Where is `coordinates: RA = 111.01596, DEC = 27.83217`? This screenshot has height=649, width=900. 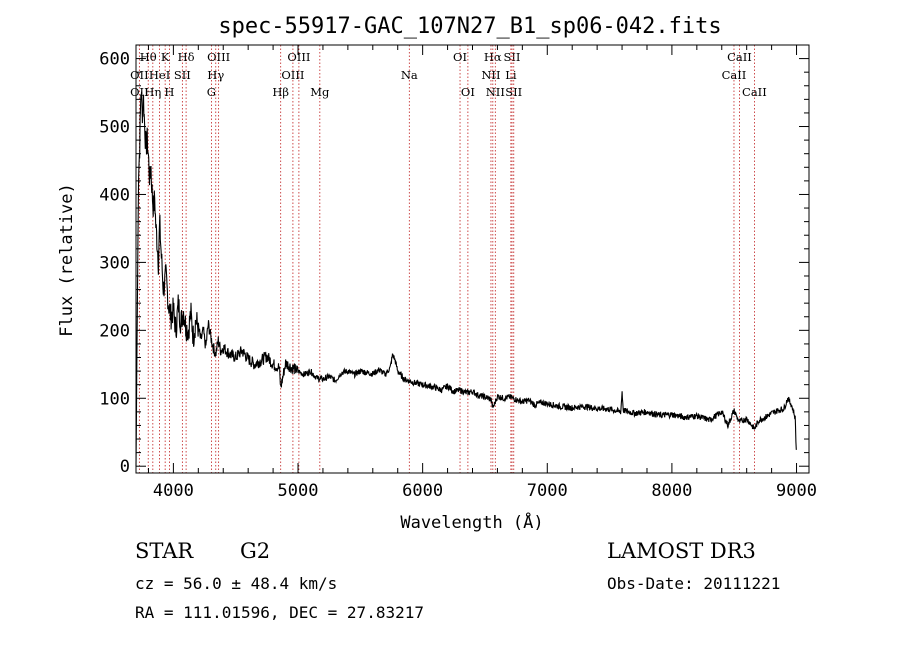 coordinates: RA = 111.01596, DEC = 27.83217 is located at coordinates (279, 612).